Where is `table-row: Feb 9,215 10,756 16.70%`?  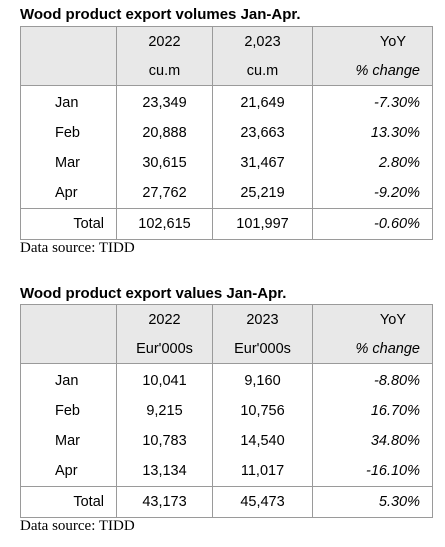 table-row: Feb 9,215 10,756 16.70% is located at coordinates (226, 411).